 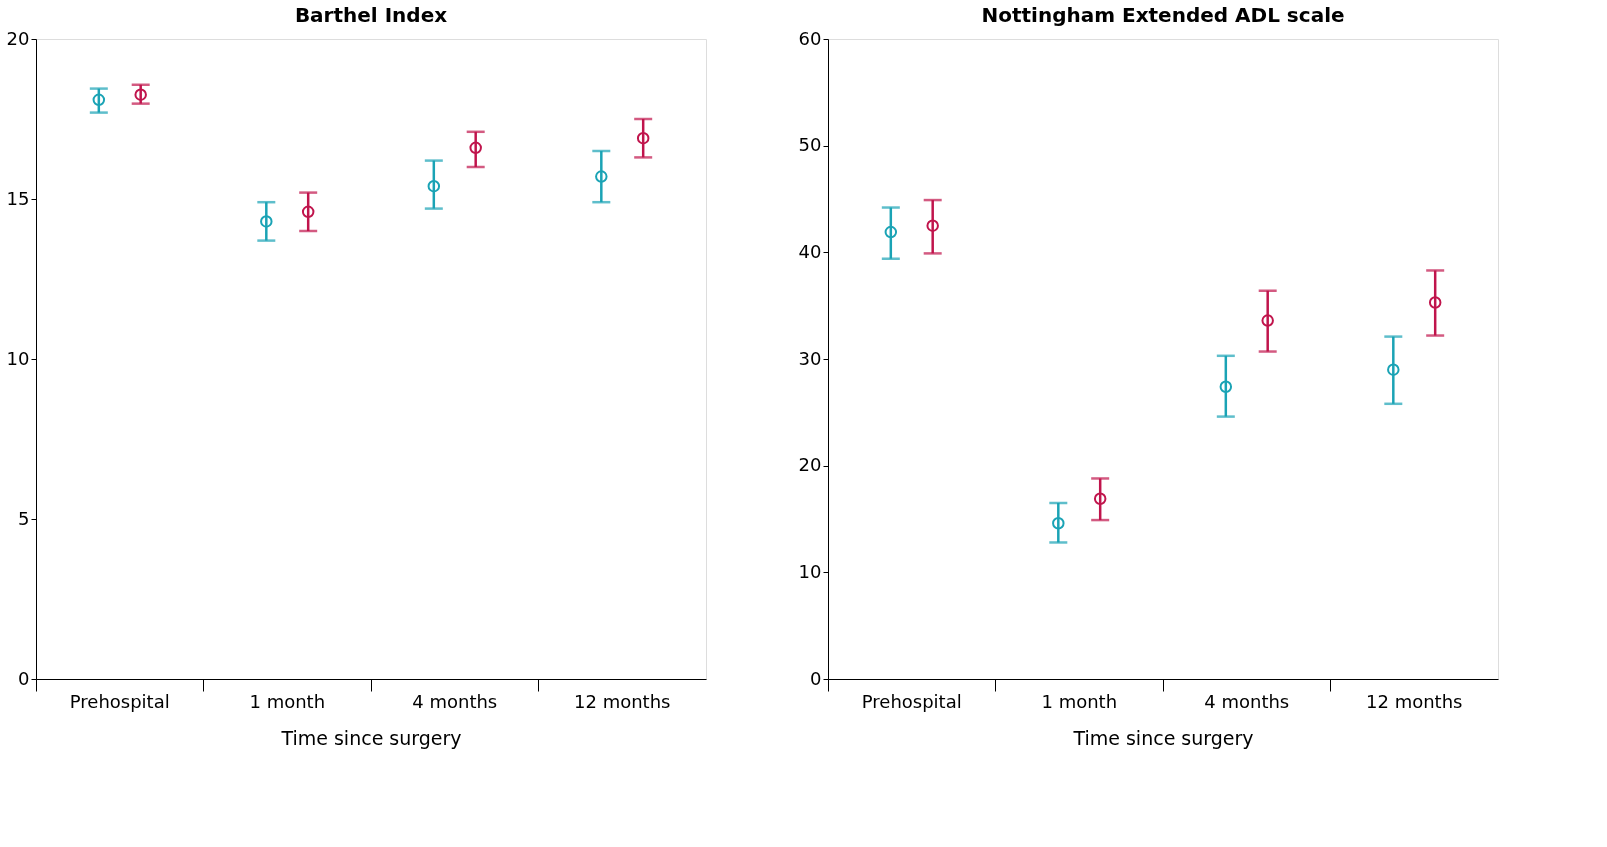 What do you see at coordinates (371, 15) in the screenshot?
I see `chart-title: Barthel Index` at bounding box center [371, 15].